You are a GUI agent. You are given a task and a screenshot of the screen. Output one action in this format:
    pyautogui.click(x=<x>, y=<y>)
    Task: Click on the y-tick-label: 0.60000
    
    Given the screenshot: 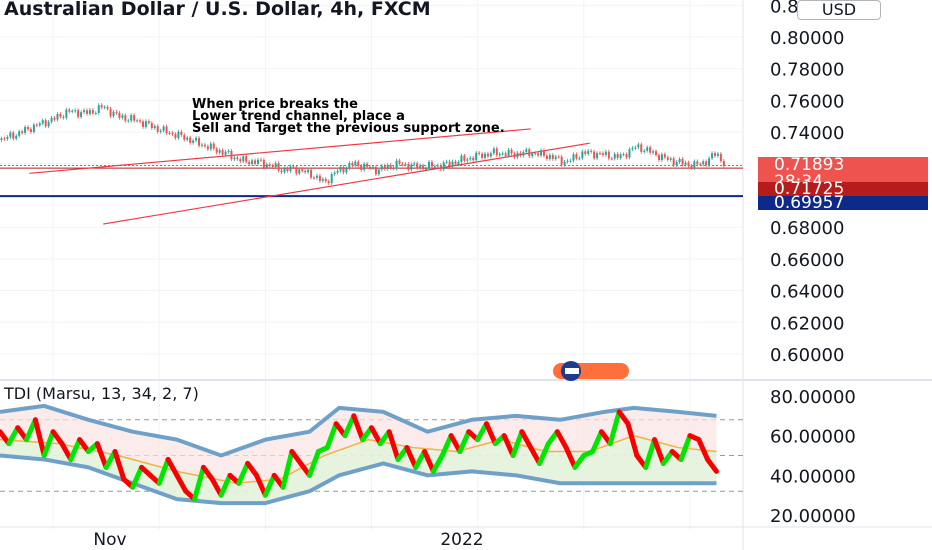 What is the action you would take?
    pyautogui.click(x=807, y=355)
    